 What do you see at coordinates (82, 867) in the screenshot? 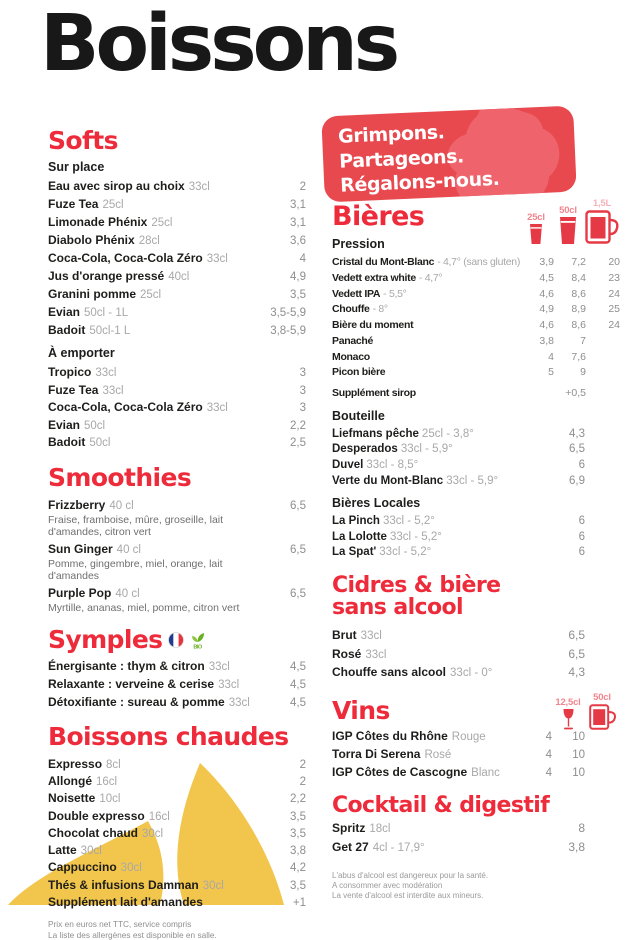
I see `item-name-text: Cappuccino` at bounding box center [82, 867].